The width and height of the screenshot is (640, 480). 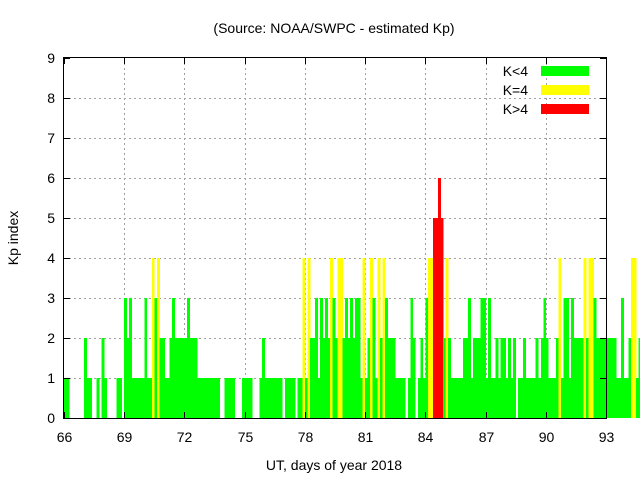 What do you see at coordinates (51, 418) in the screenshot?
I see `y-tick-label: 0` at bounding box center [51, 418].